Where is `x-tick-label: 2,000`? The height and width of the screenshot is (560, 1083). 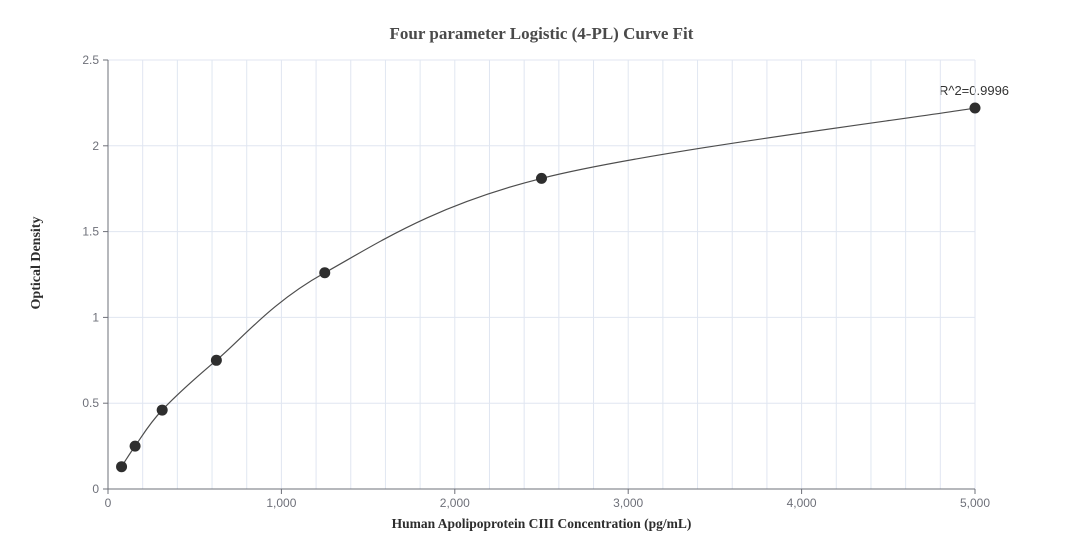
x-tick-label: 2,000 is located at coordinates (455, 503).